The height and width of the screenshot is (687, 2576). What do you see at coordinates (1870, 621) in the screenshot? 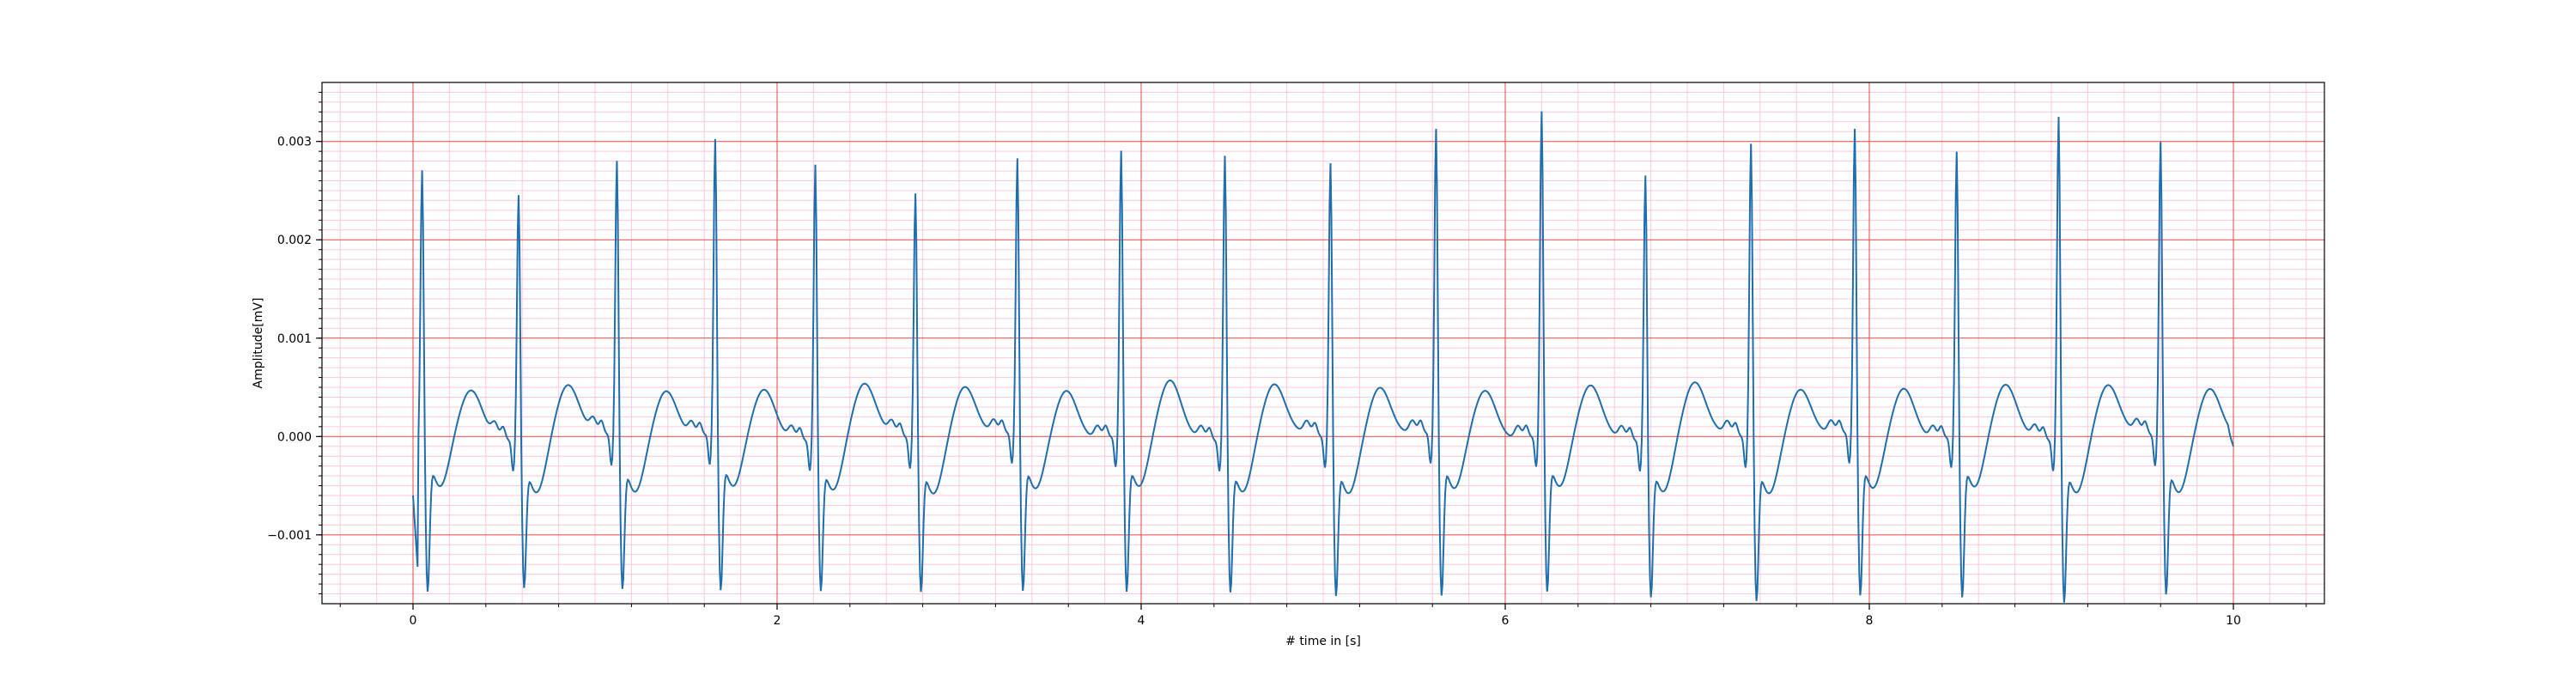
I see `x-tick-label: 8` at bounding box center [1870, 621].